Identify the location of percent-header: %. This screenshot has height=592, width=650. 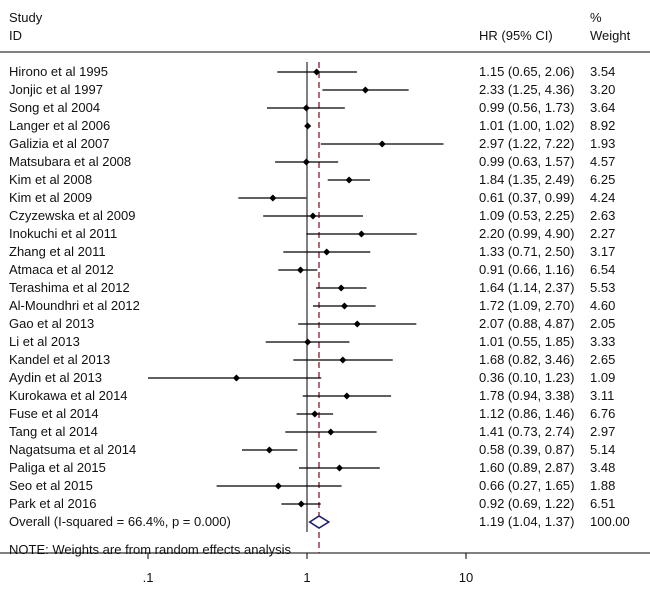
(596, 17).